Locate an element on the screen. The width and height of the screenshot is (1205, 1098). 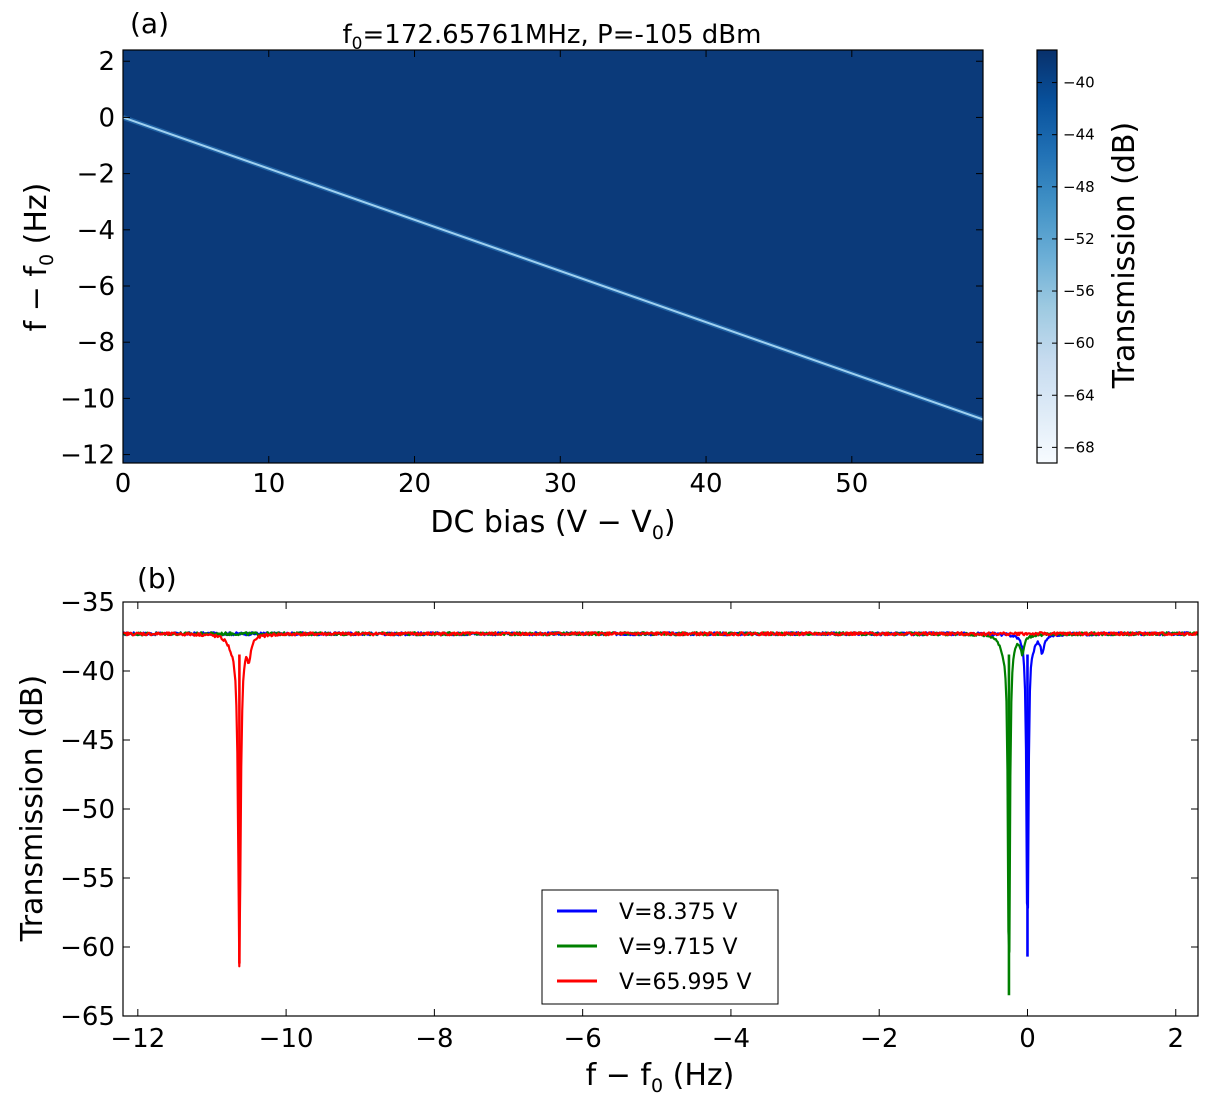
x-tick-label: 2 is located at coordinates (1175, 1039).